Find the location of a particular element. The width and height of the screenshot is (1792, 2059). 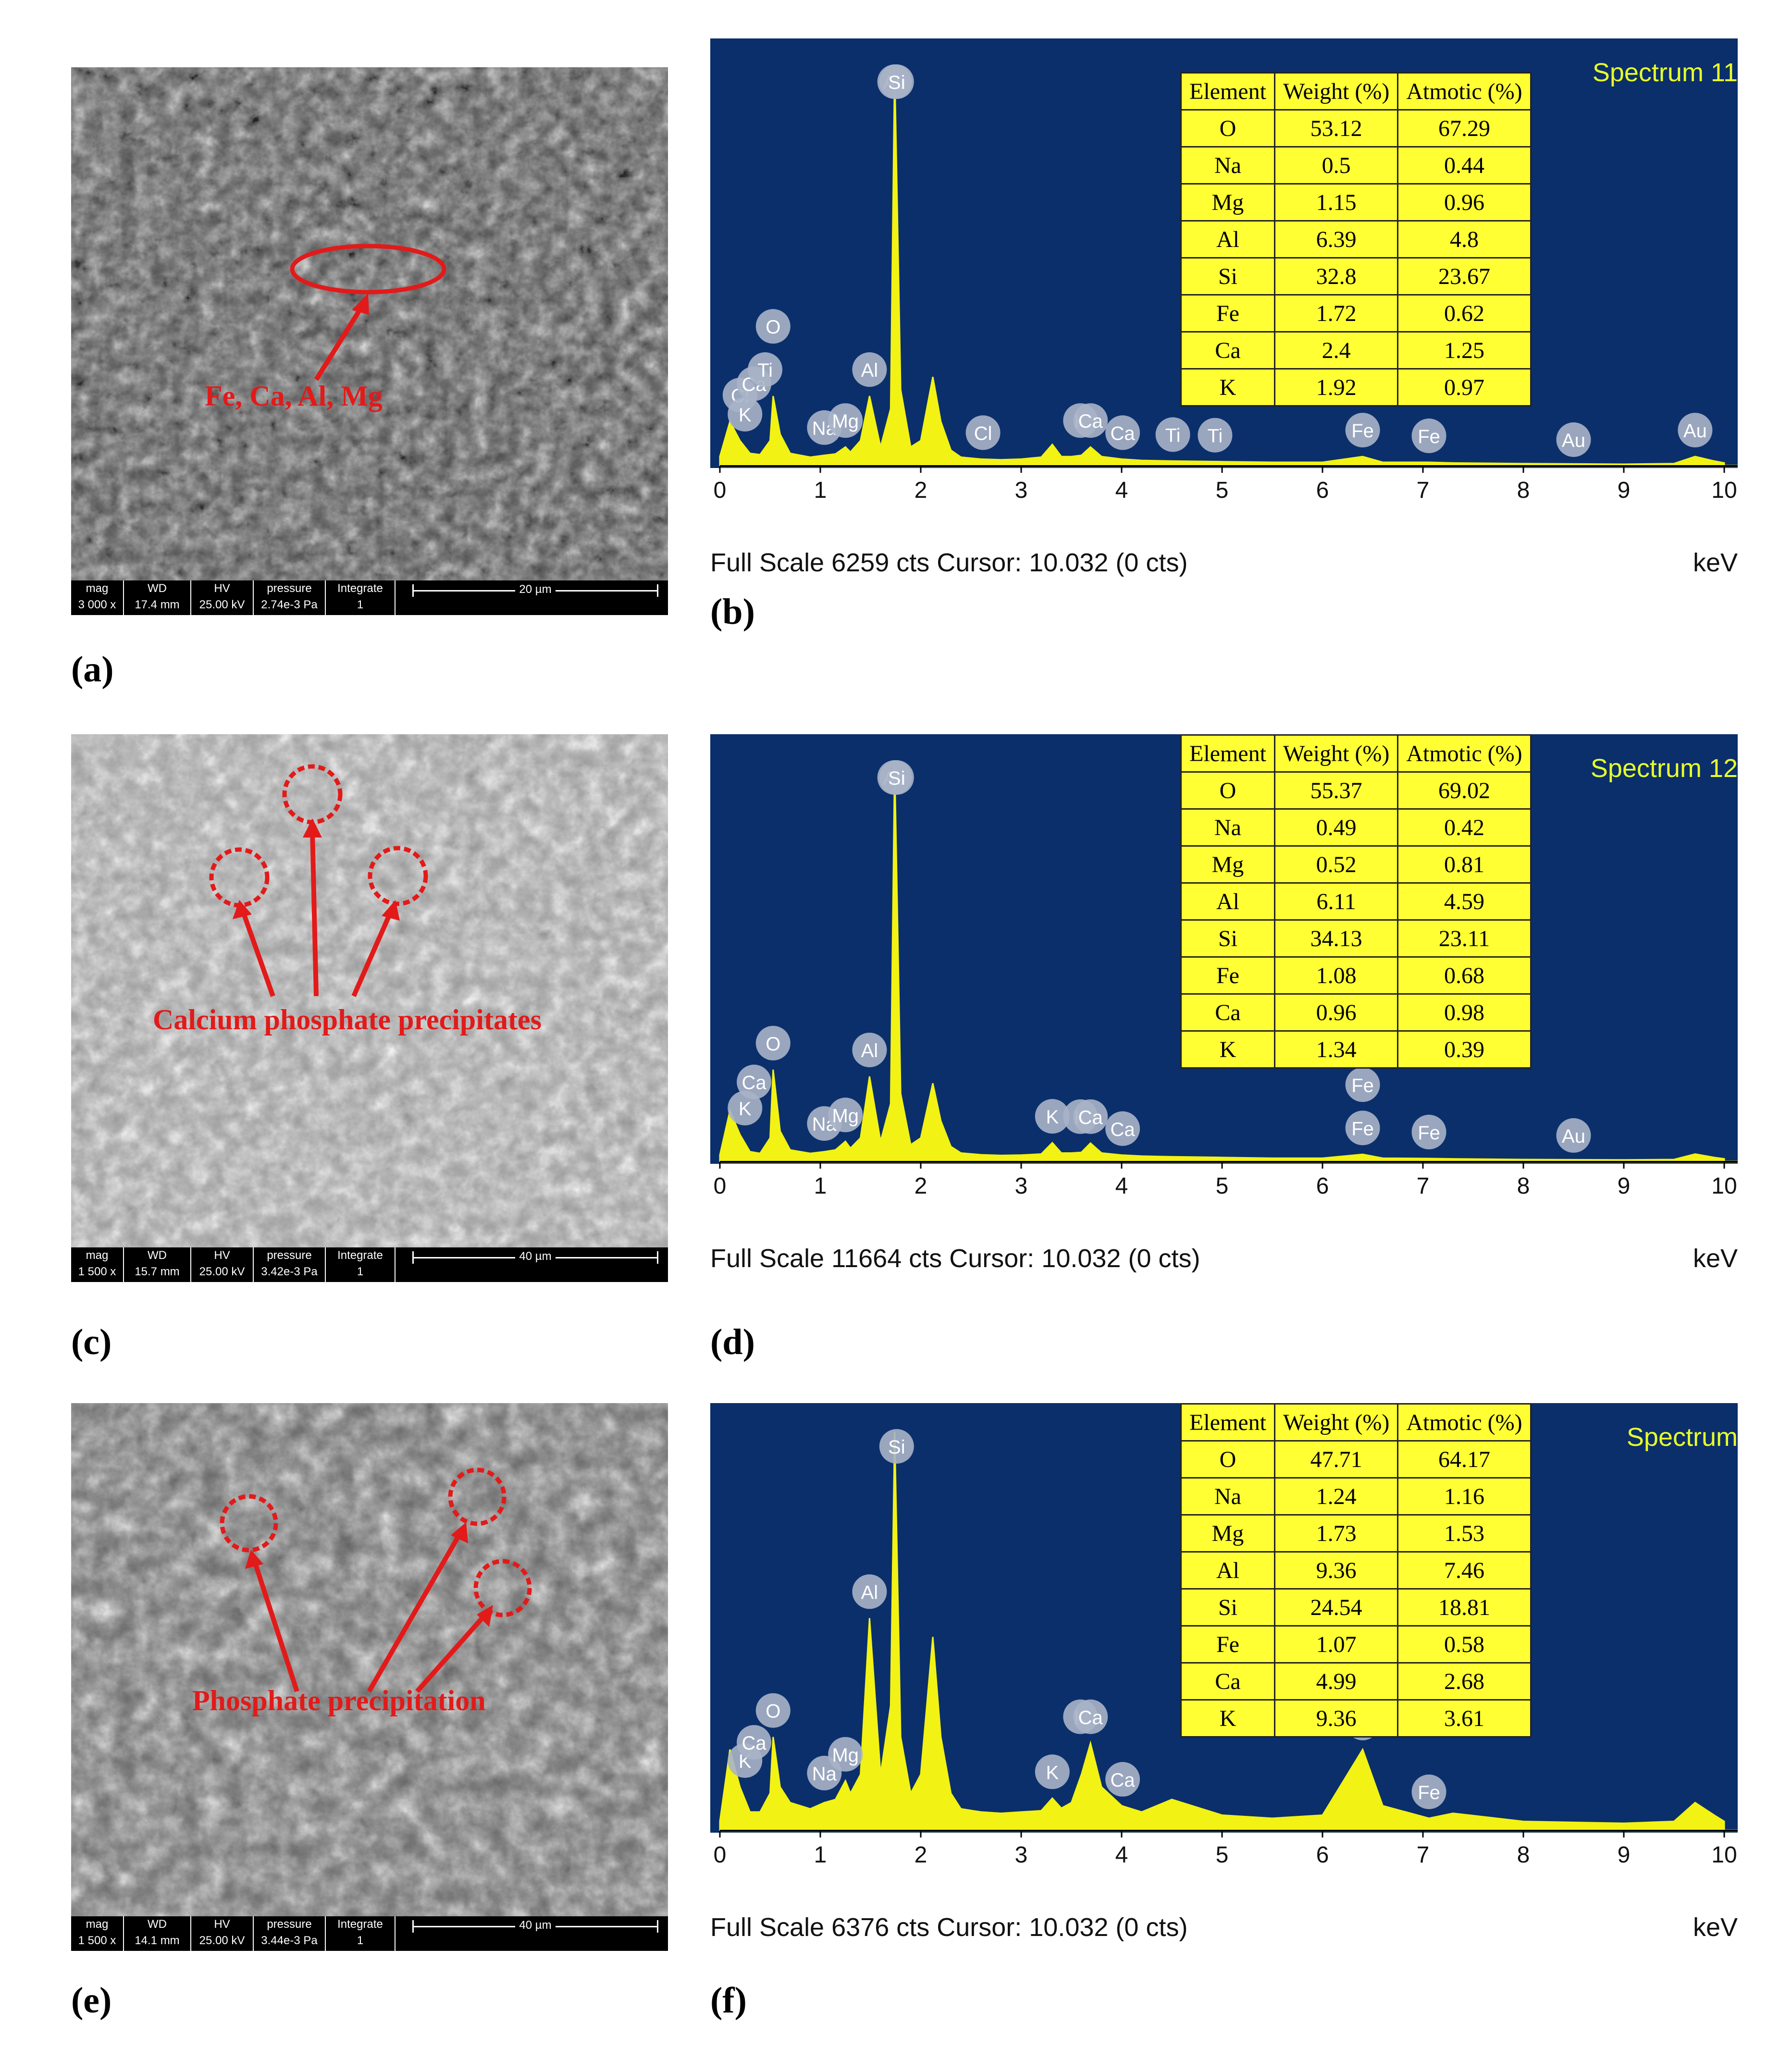

weight-cell: 34.13 is located at coordinates (1336, 938).